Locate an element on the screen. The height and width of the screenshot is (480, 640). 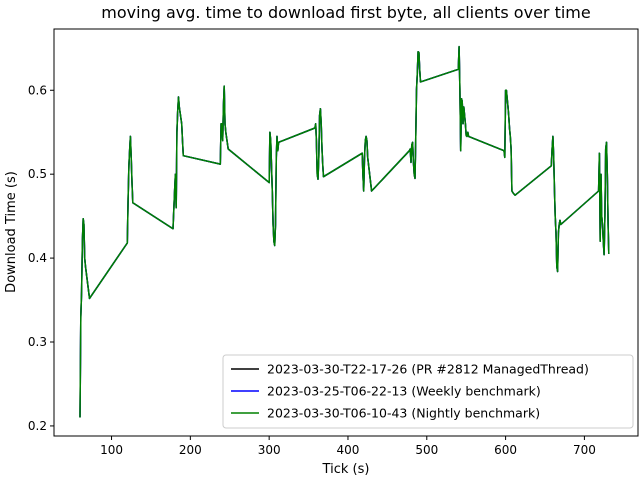
x-axis: 100 200 300 400 500 600 700 is located at coordinates (348, 446).